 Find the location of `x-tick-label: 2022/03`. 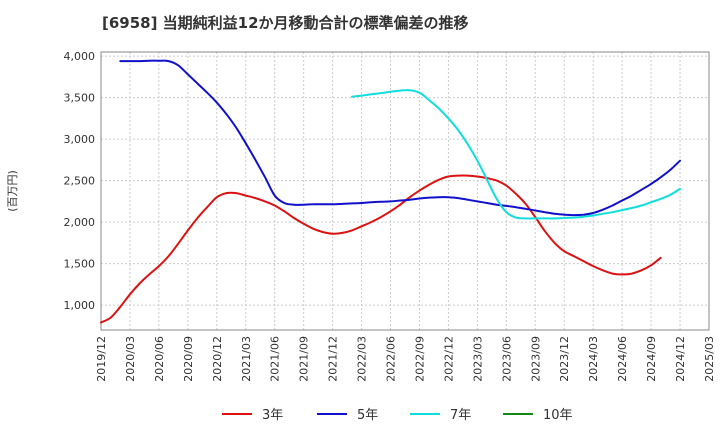

x-tick-label: 2022/03 is located at coordinates (362, 359).